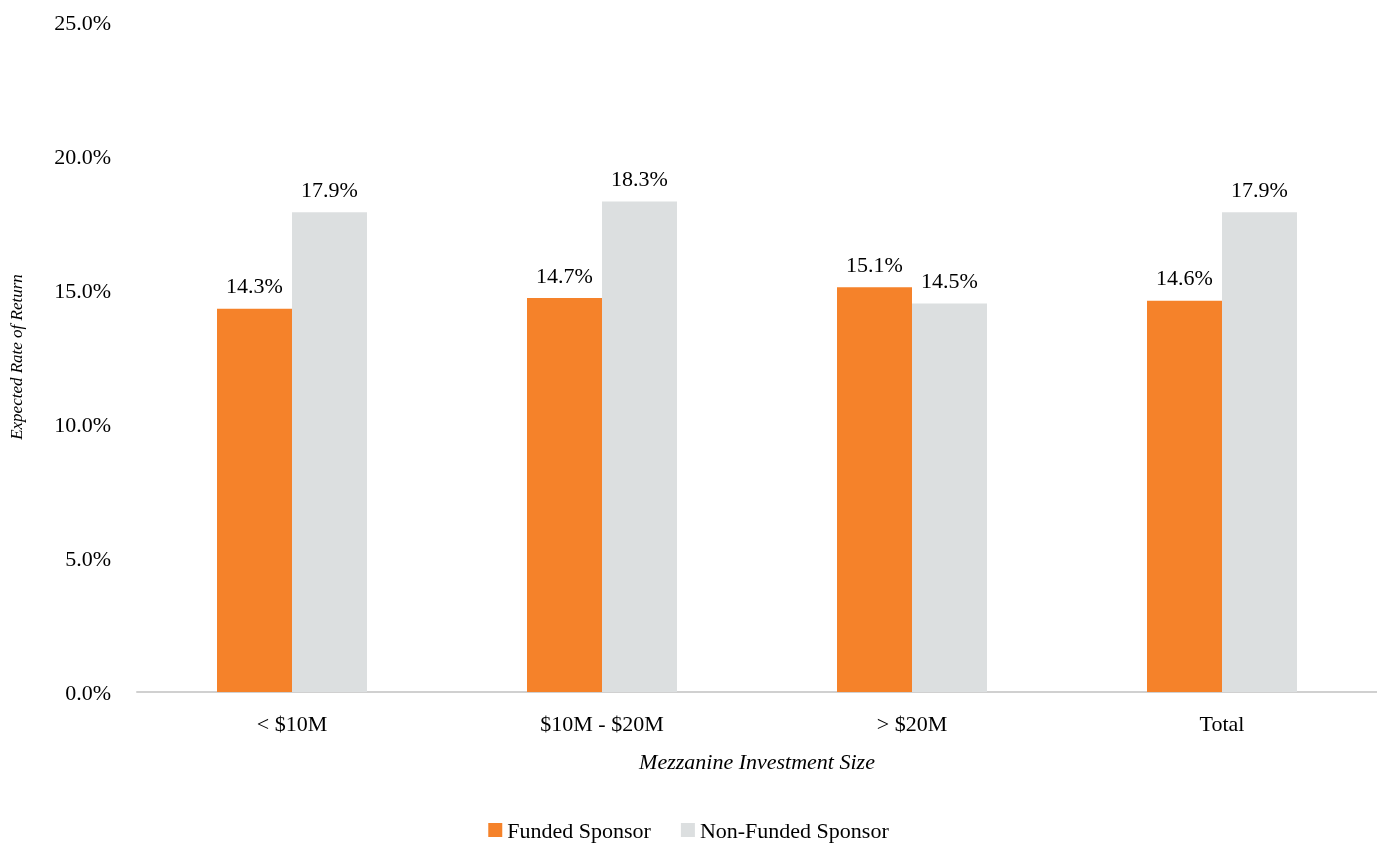  What do you see at coordinates (16, 357) in the screenshot?
I see `y-axis-title: Expected Rate of Return` at bounding box center [16, 357].